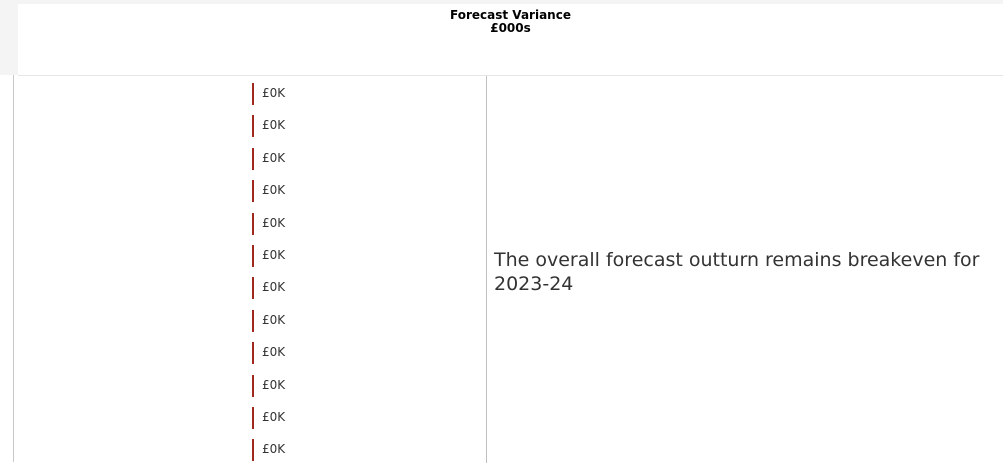 The image size is (1003, 468). Describe the element at coordinates (510, 15) in the screenshot. I see `header-title: Forecast Variance` at that location.